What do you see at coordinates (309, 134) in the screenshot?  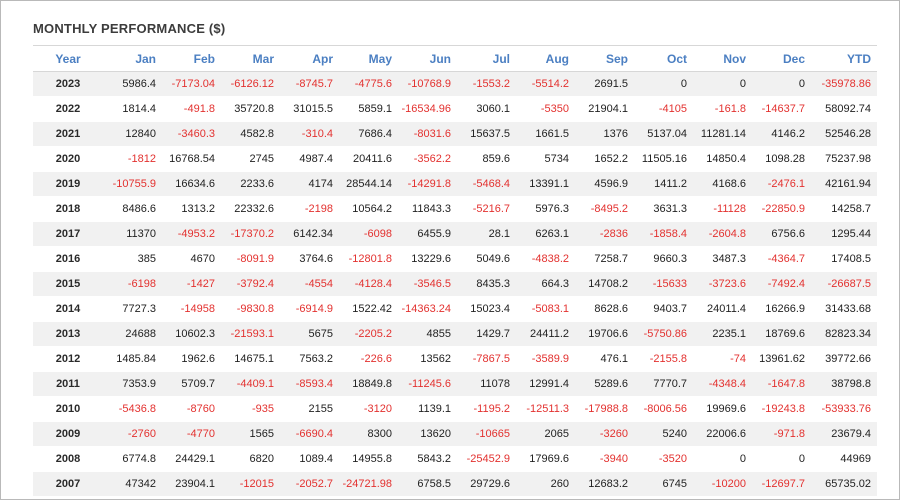 I see `month-value-cell: -310.4` at bounding box center [309, 134].